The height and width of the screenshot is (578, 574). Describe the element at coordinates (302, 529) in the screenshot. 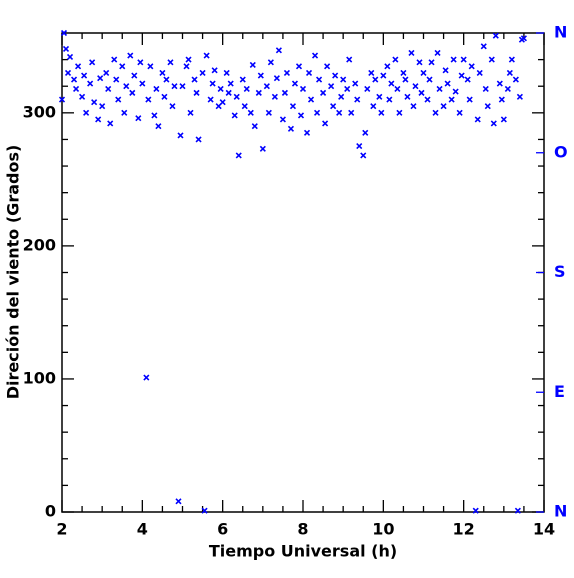

I see `x-tick-label: 8` at that location.